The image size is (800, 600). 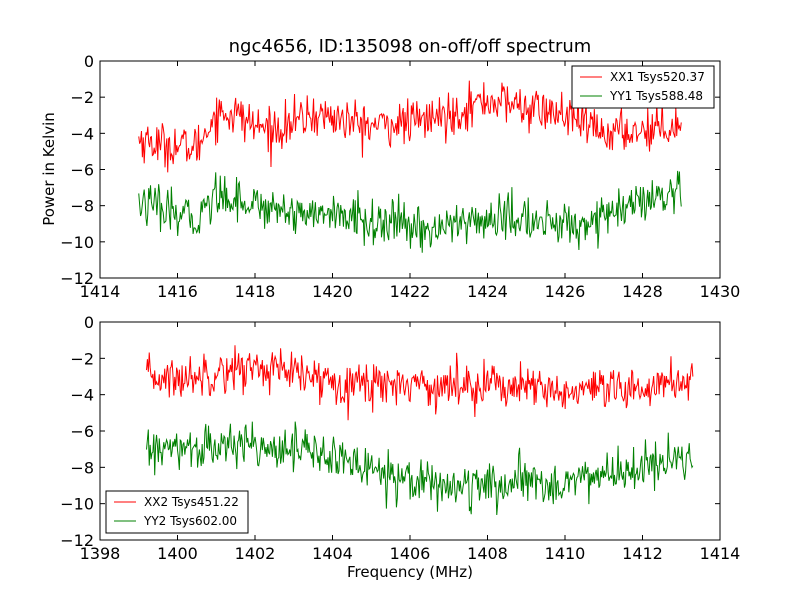 I want to click on legend-entry: XX2 Tsys451.22, so click(x=191, y=502).